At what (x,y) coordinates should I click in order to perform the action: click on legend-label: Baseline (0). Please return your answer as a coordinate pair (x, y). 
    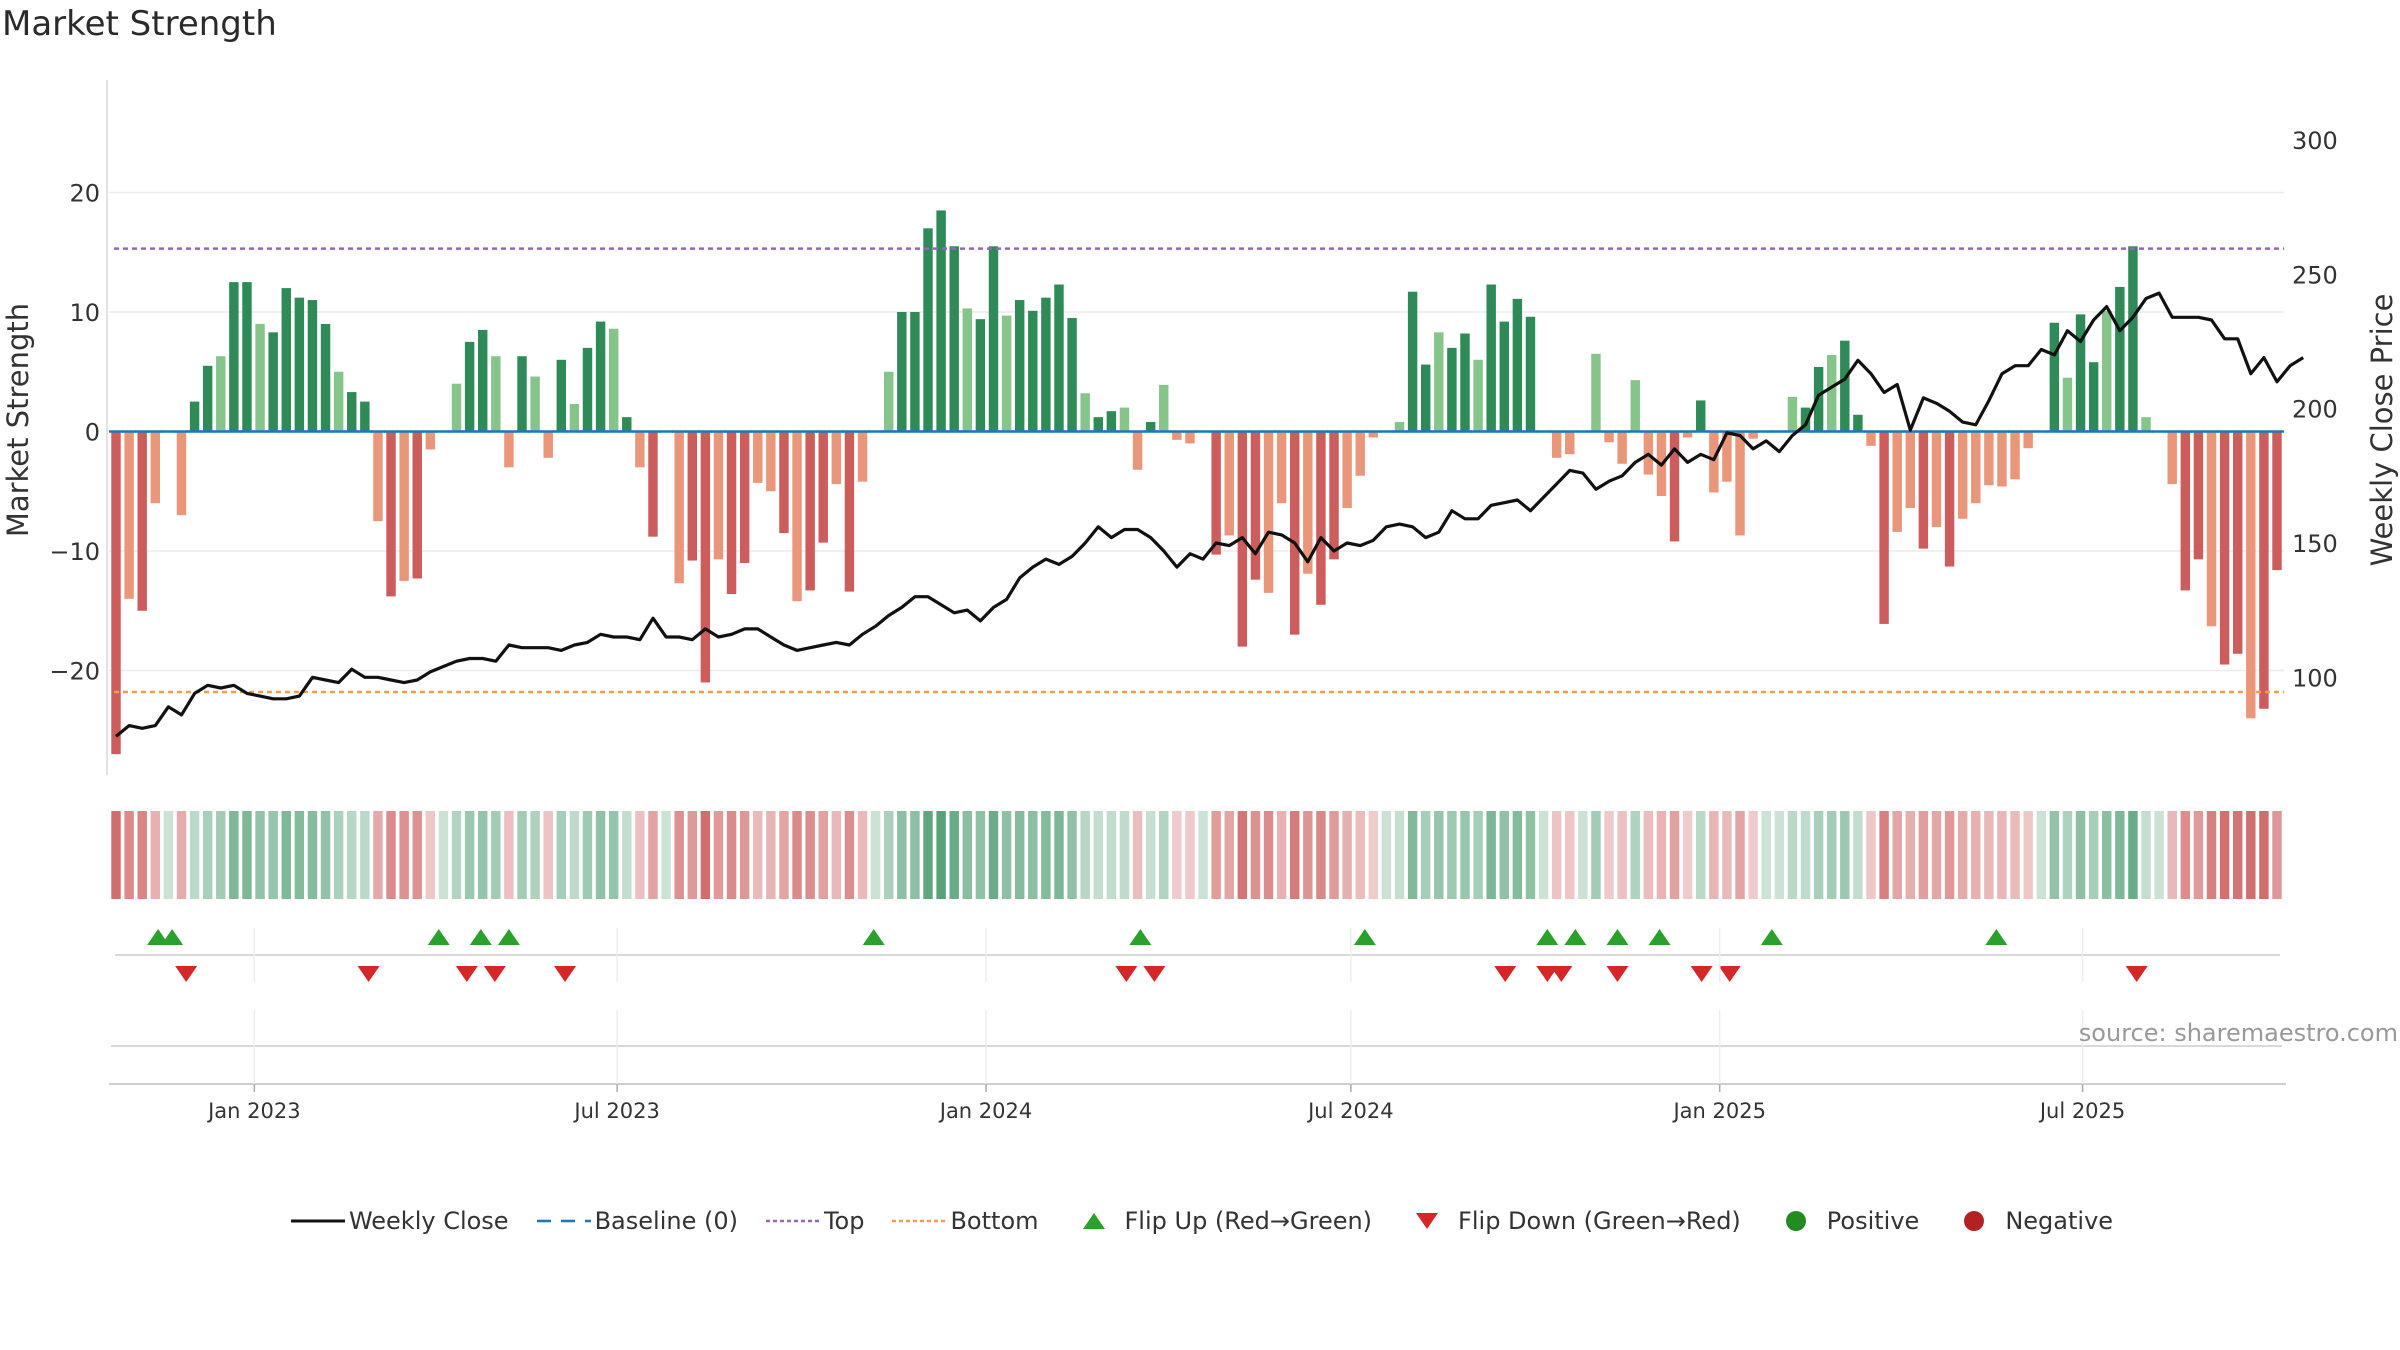
    Looking at the image, I should click on (666, 1221).